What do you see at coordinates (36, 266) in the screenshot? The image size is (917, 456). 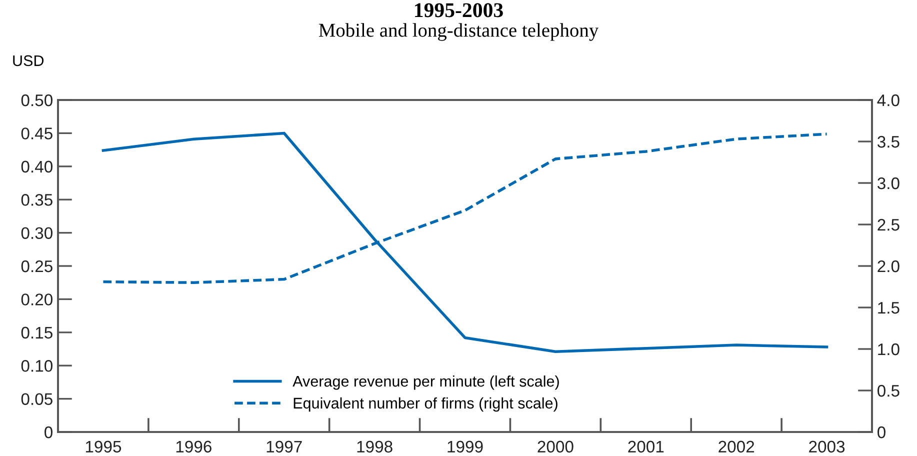 I see `y-tick-label: 0.25` at bounding box center [36, 266].